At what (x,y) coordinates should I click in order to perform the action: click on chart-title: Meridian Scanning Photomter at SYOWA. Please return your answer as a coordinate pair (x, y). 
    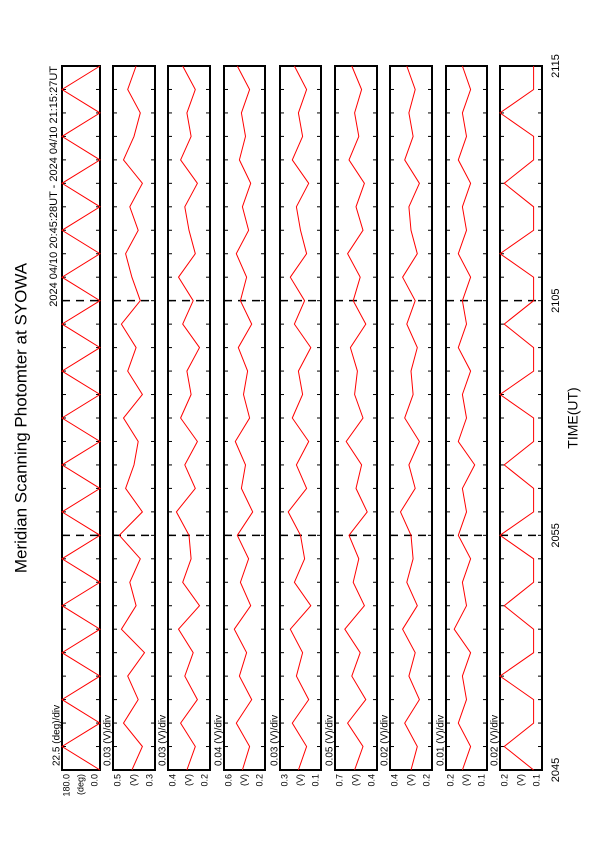
    Looking at the image, I should click on (20, 417).